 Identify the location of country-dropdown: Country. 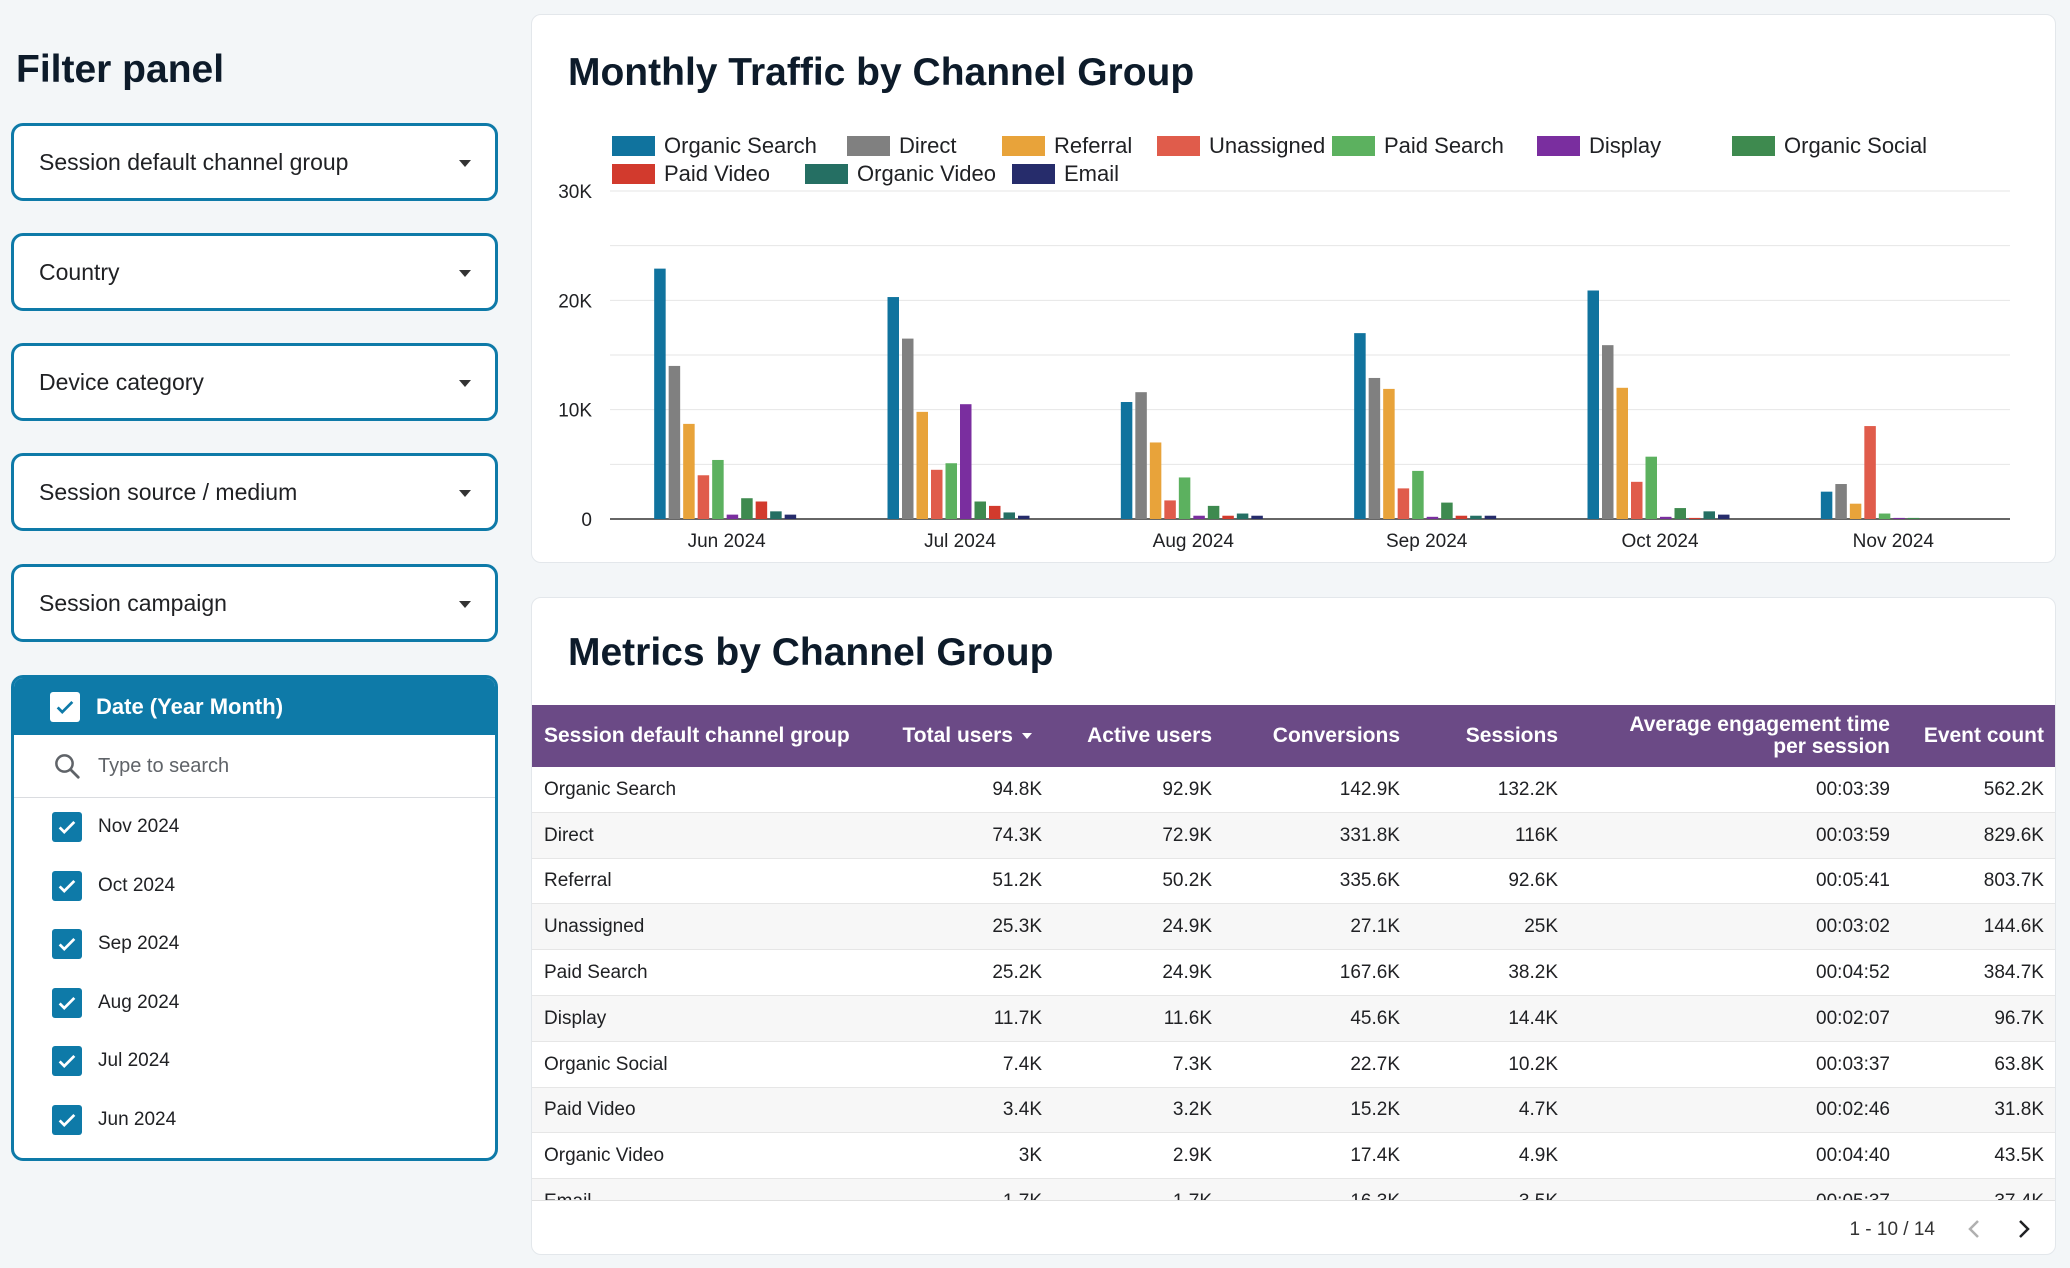
(254, 272).